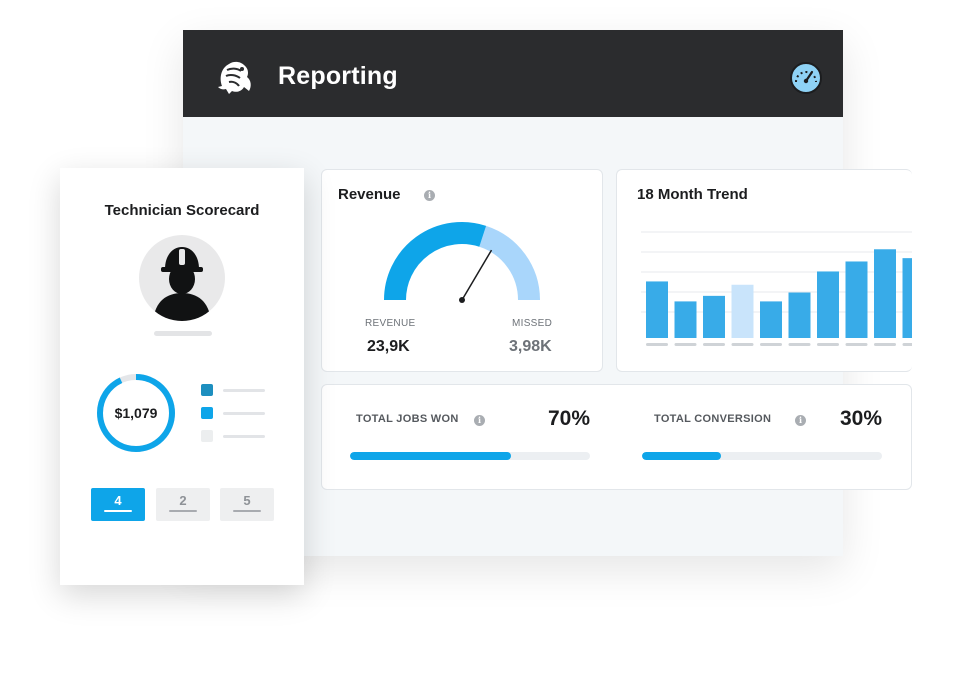 The image size is (972, 676). I want to click on scorecard-title: Technician Scorecard, so click(182, 210).